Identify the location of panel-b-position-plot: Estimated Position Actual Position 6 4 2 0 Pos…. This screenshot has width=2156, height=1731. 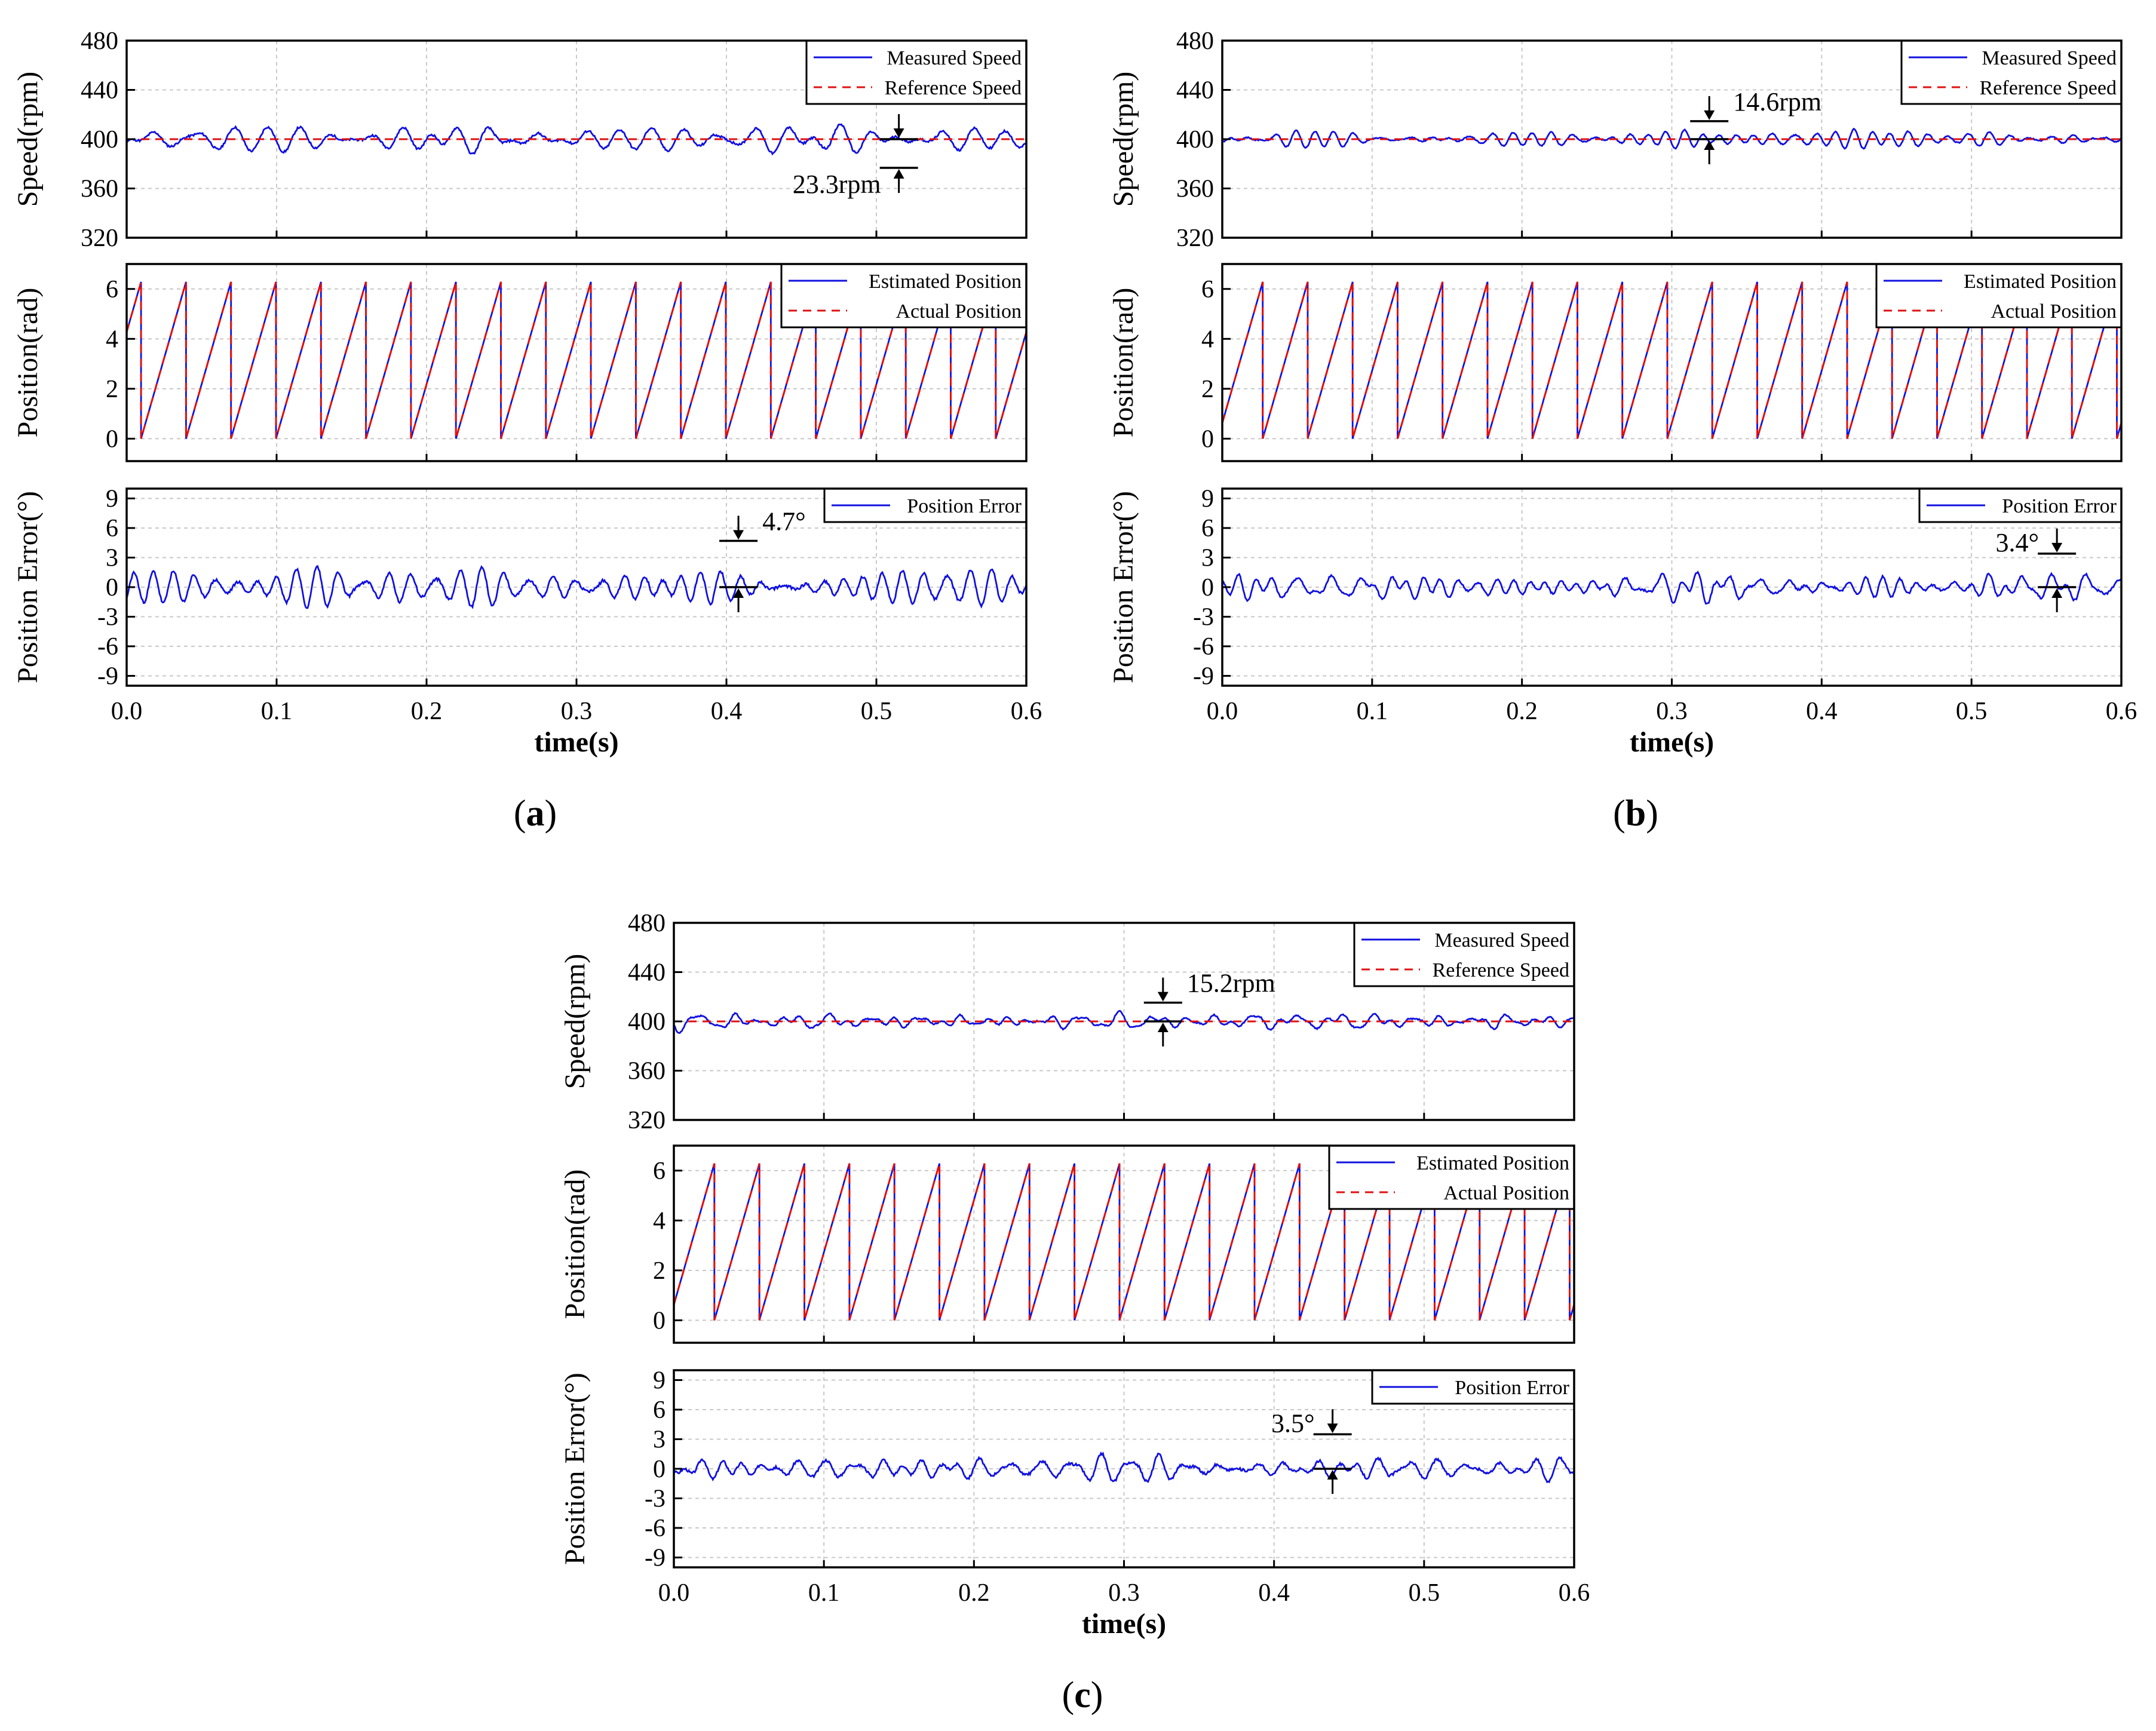
(1615, 363).